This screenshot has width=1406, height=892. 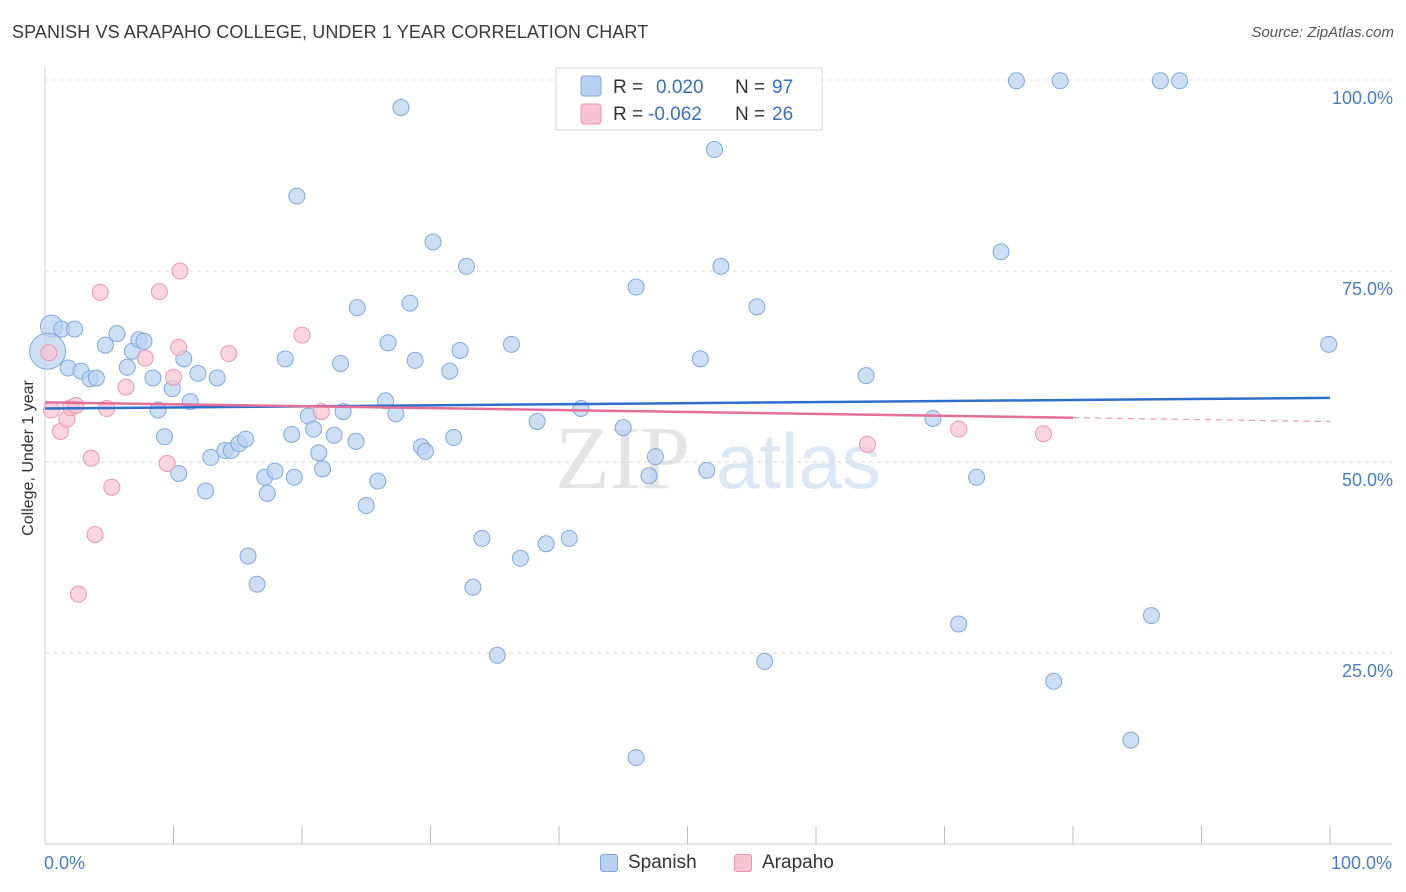 I want to click on legend-spanish-r-label: R =, so click(x=628, y=87).